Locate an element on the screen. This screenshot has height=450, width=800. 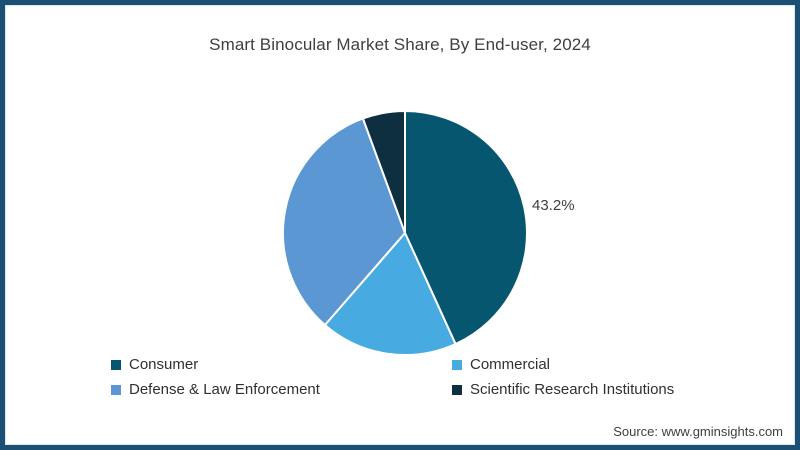
pie-slice-commercial is located at coordinates (390, 294).